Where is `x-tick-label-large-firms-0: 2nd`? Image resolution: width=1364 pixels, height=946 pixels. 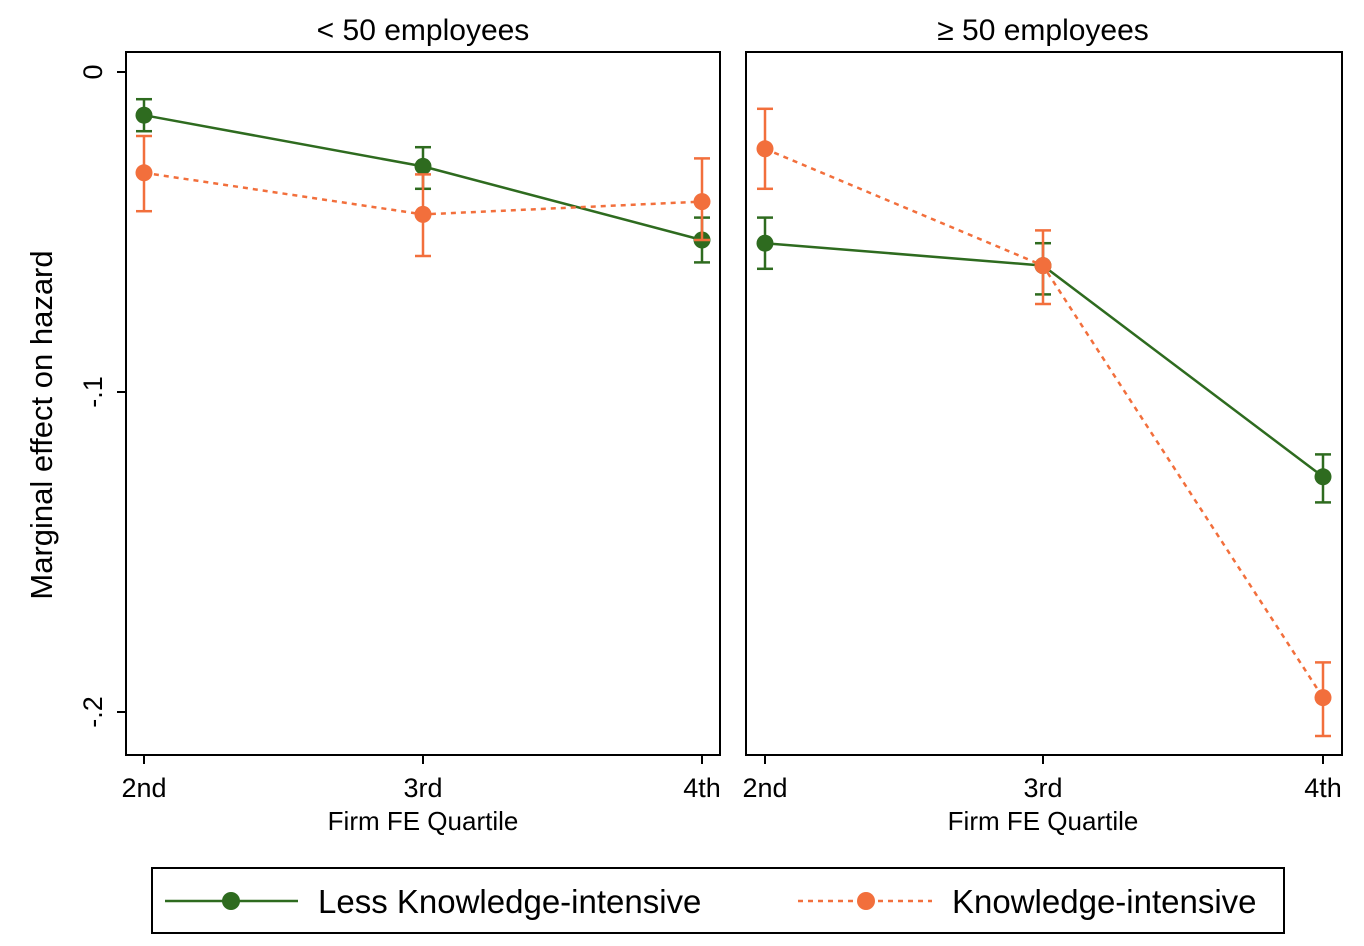
x-tick-label-large-firms-0: 2nd is located at coordinates (764, 788).